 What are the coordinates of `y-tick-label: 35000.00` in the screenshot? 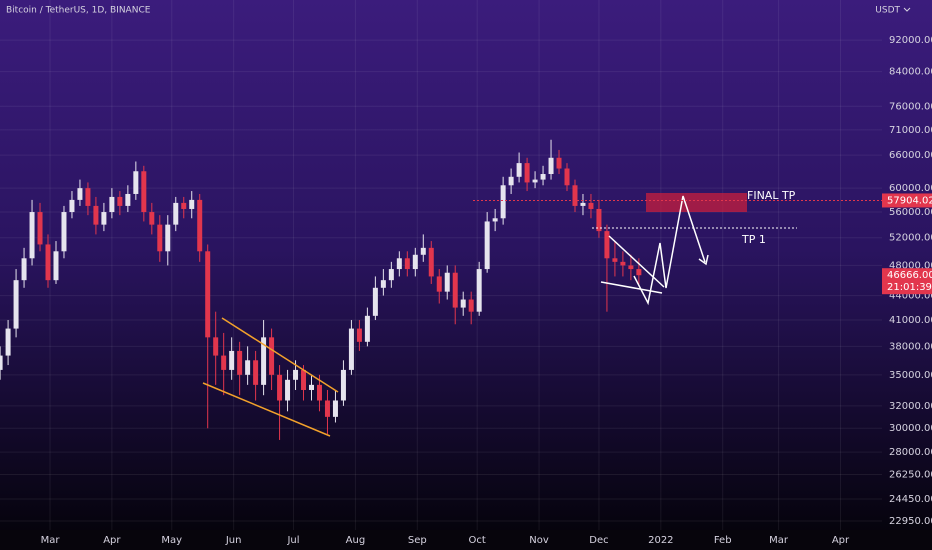 It's located at (910, 375).